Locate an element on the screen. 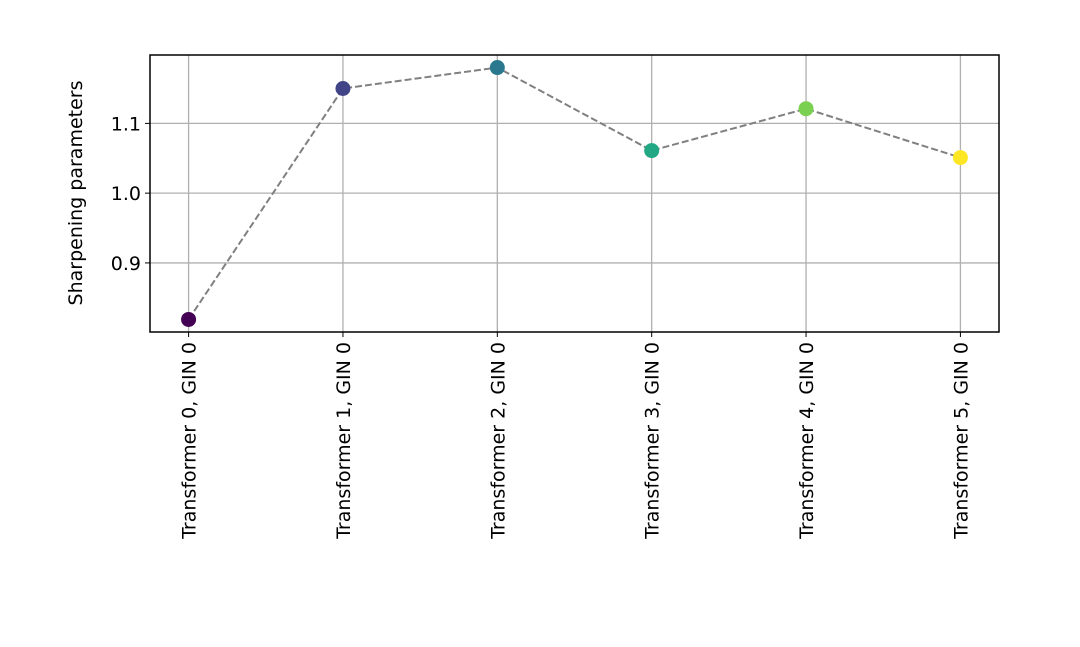 The height and width of the screenshot is (647, 1080). x-tick-label: Transformer 1, GIN 0 is located at coordinates (344, 441).